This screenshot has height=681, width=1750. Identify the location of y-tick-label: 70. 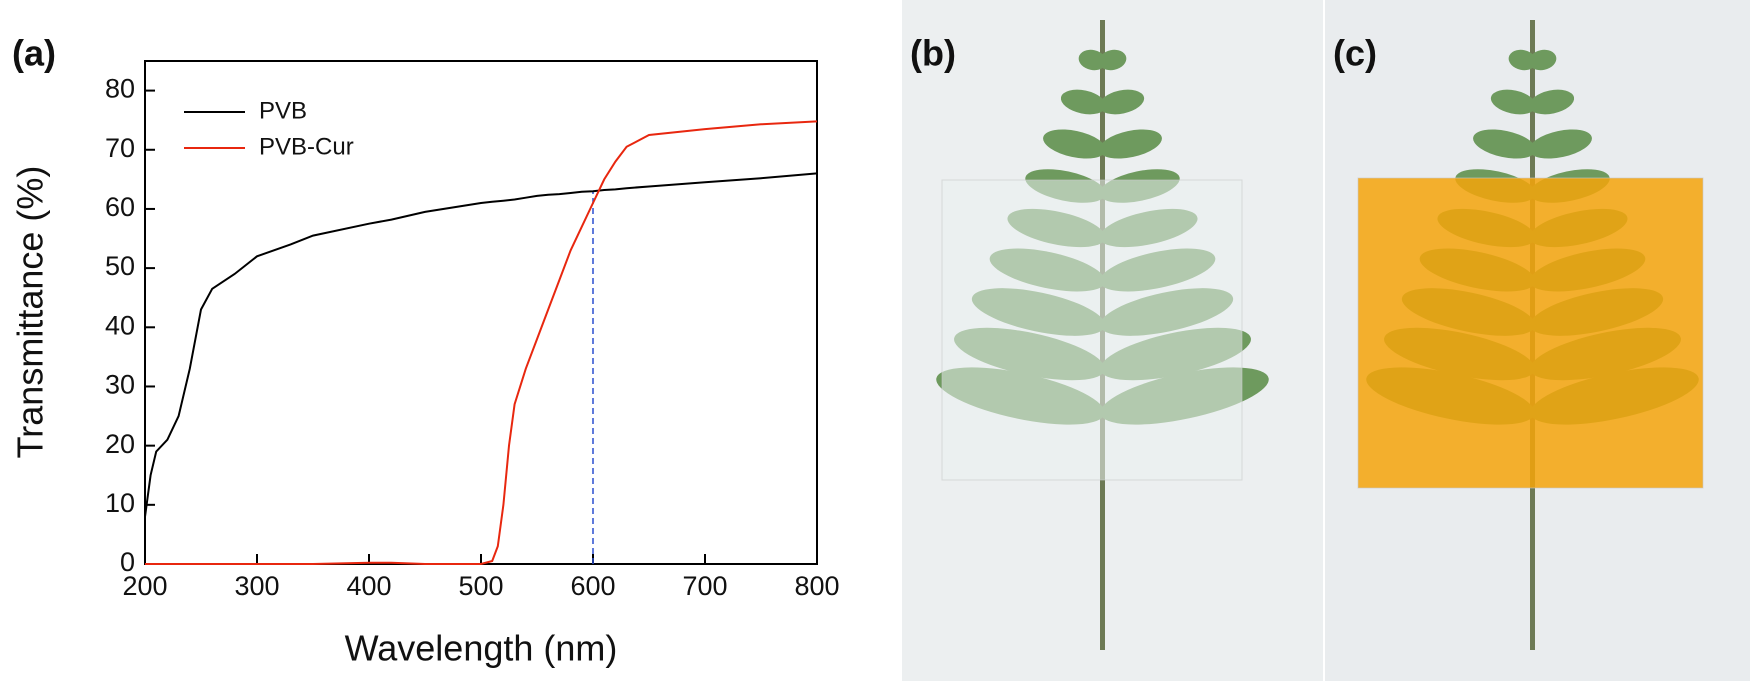
(120, 148).